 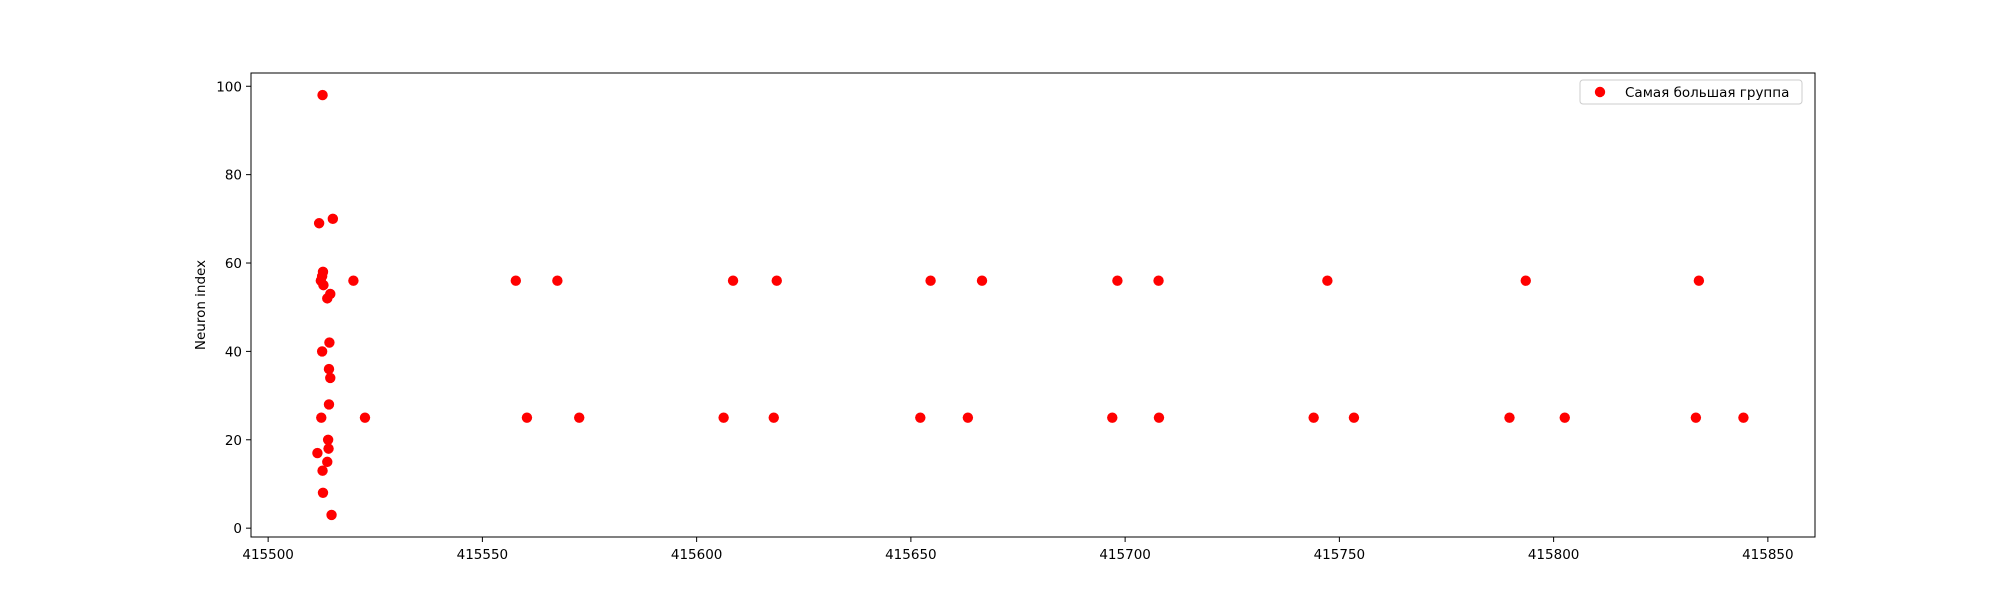 What do you see at coordinates (233, 264) in the screenshot?
I see `y-tick-label: 60` at bounding box center [233, 264].